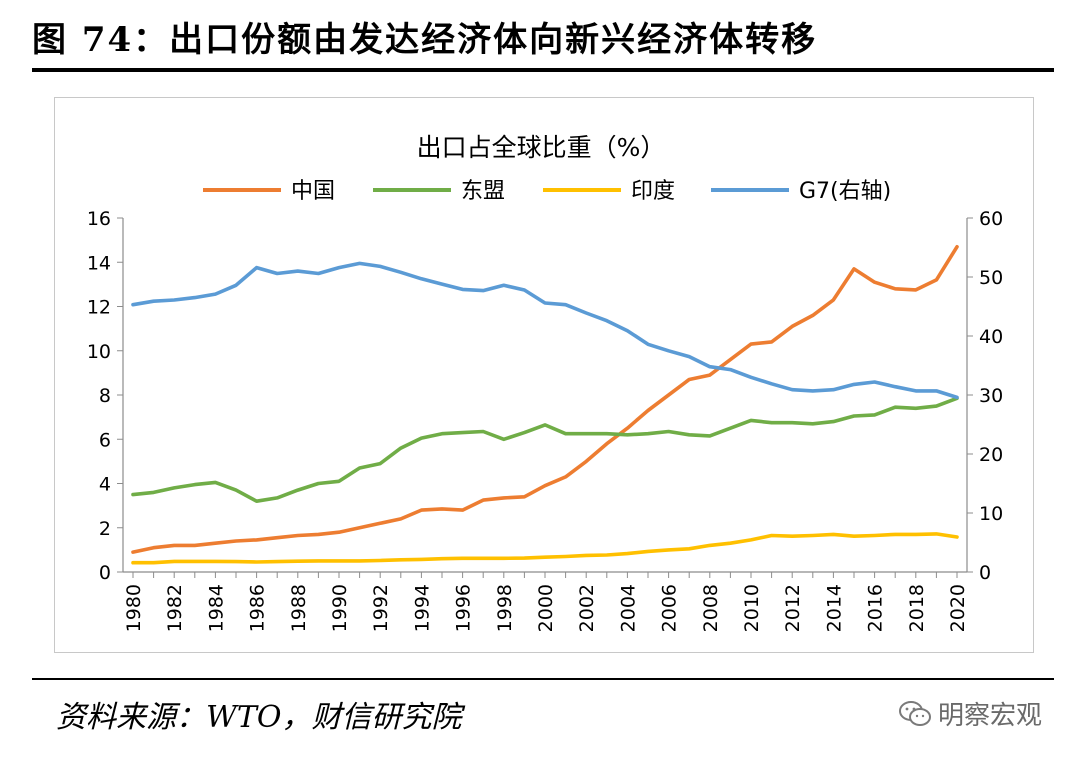 The height and width of the screenshot is (760, 1080). I want to click on x-tick-label: 2004, so click(628, 608).